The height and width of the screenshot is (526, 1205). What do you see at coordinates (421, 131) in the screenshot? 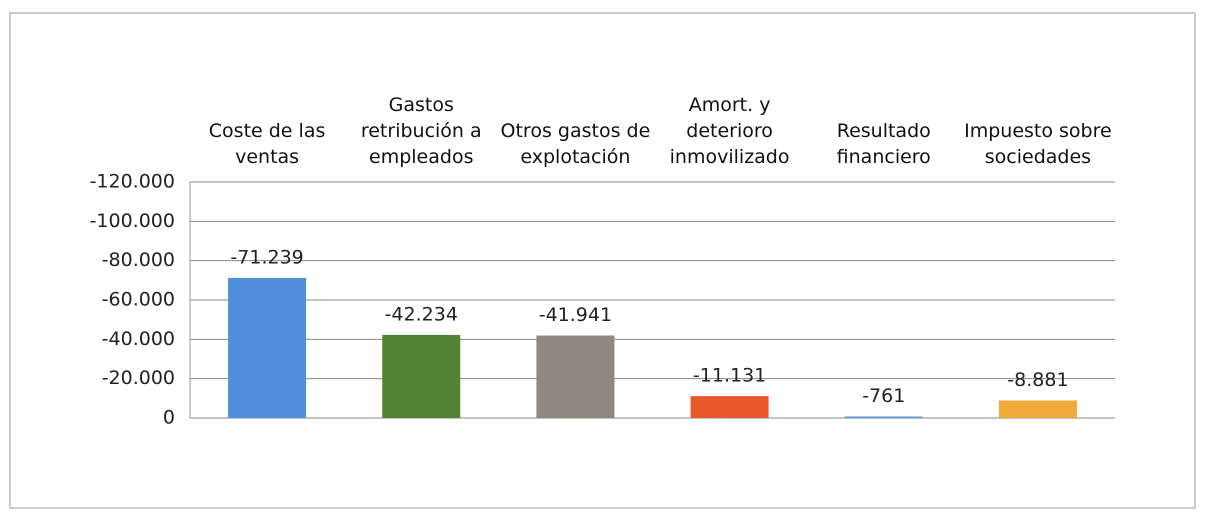
I see `x-tick-label: Gastos retribución a empleados` at bounding box center [421, 131].